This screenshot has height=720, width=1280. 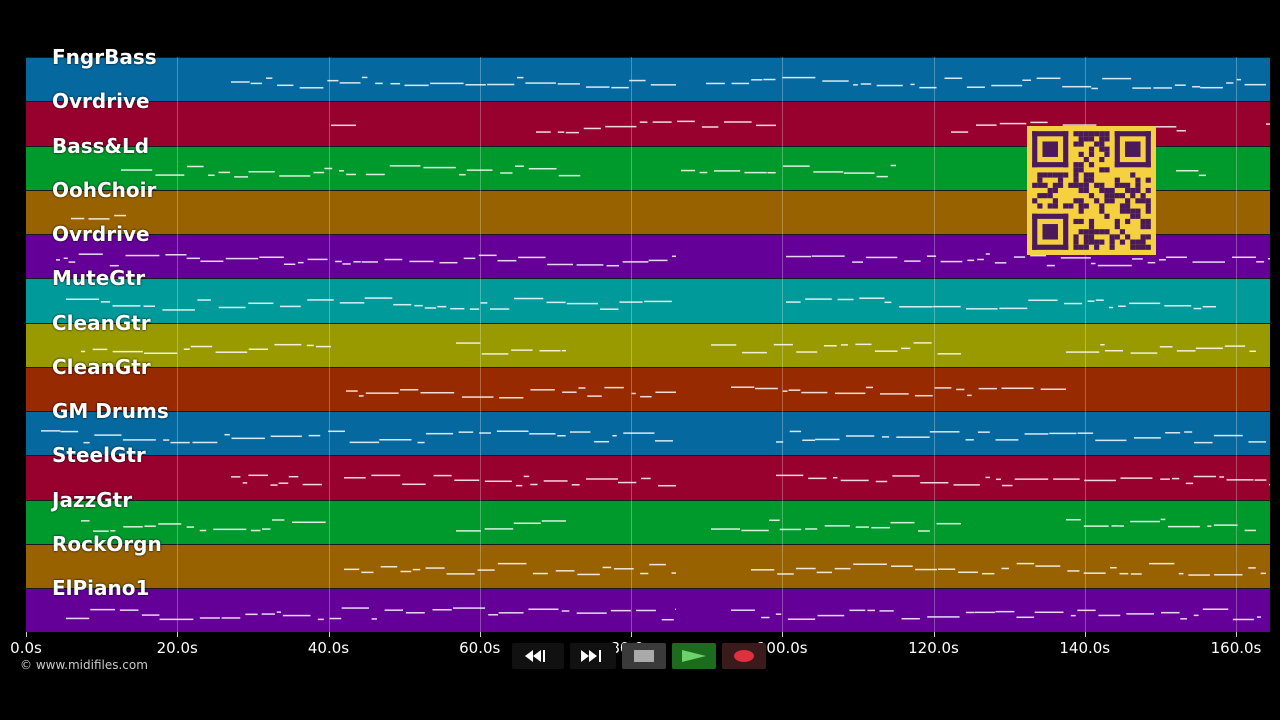 What do you see at coordinates (480, 648) in the screenshot?
I see `tick-label: 60.0s` at bounding box center [480, 648].